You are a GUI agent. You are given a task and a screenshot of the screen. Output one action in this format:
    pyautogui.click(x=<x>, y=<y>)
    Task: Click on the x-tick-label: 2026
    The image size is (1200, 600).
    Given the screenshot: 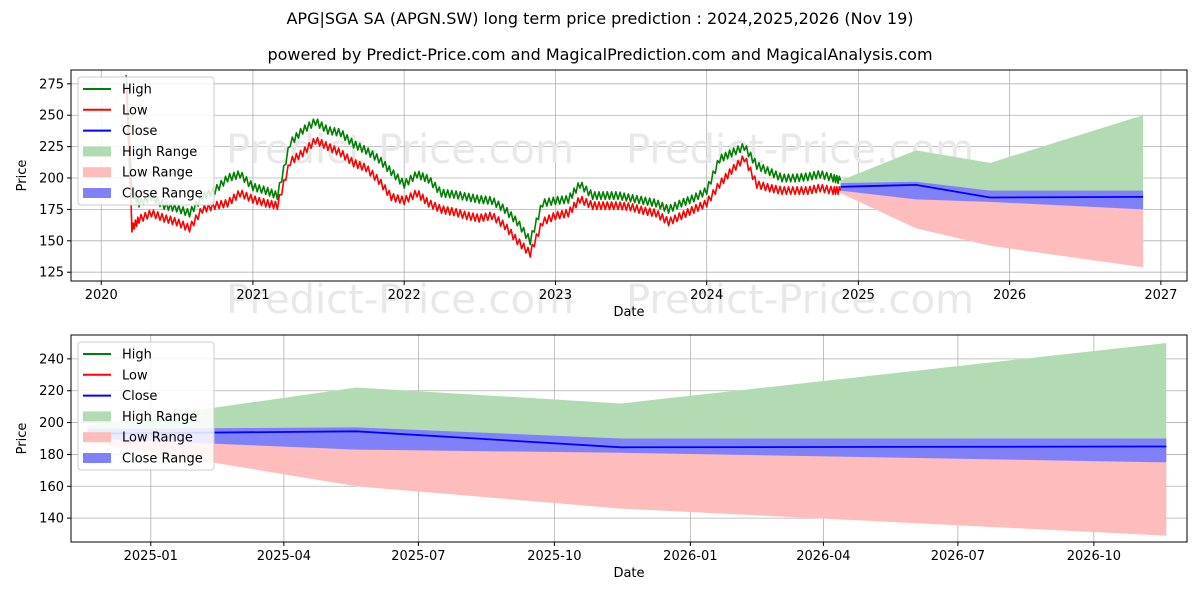 What is the action you would take?
    pyautogui.click(x=1009, y=295)
    